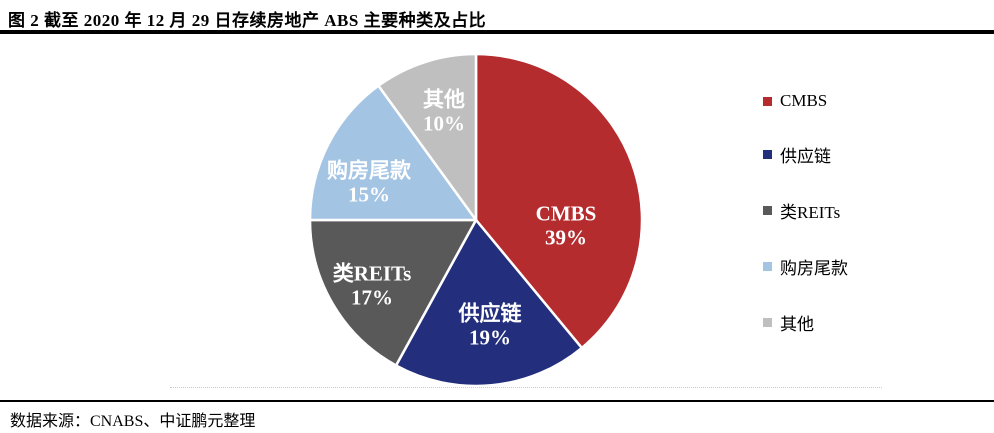 This screenshot has height=433, width=994. I want to click on slice-category-text: 供应链, so click(490, 313).